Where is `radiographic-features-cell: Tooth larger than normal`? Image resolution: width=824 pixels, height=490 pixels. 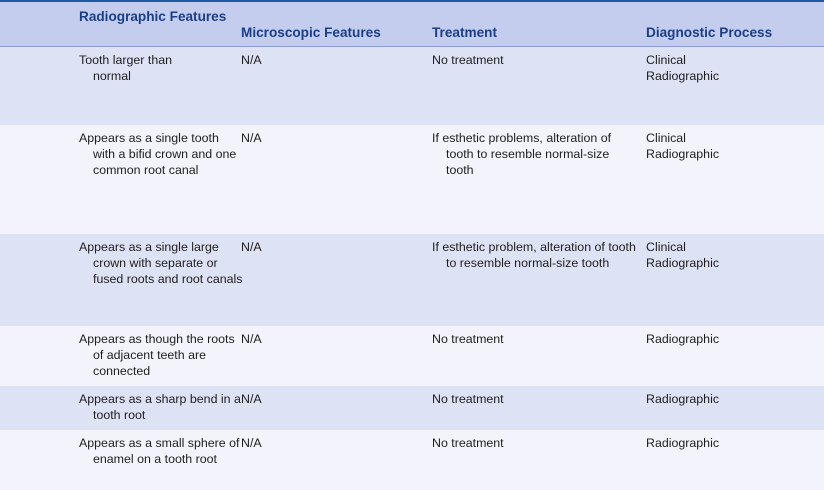
radiographic-features-cell: Tooth larger than normal is located at coordinates (125, 68).